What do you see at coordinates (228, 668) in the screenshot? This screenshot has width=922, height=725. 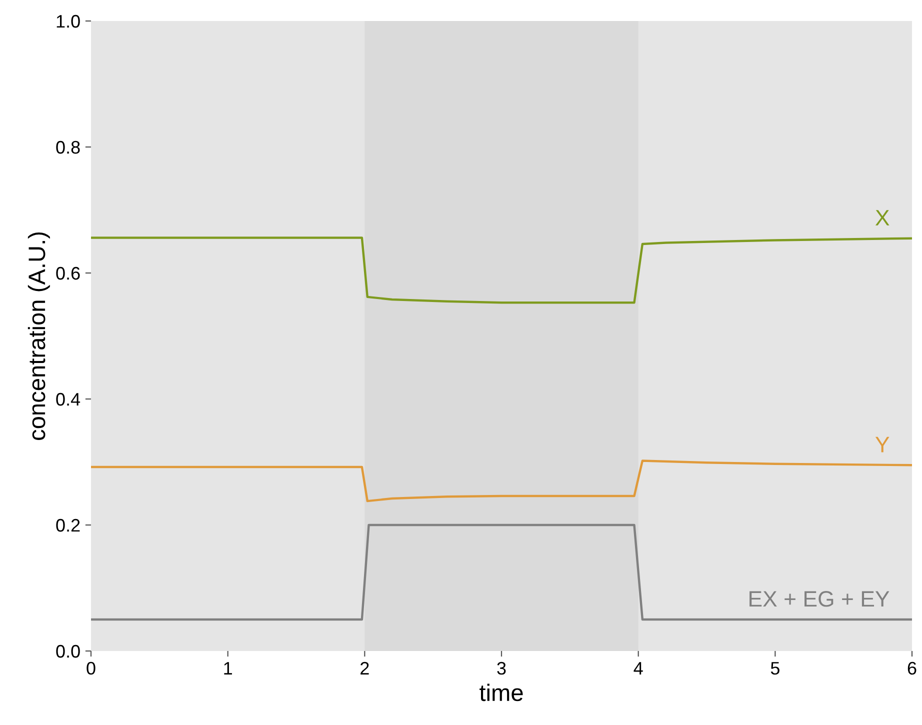 I see `x-tick-label: 1` at bounding box center [228, 668].